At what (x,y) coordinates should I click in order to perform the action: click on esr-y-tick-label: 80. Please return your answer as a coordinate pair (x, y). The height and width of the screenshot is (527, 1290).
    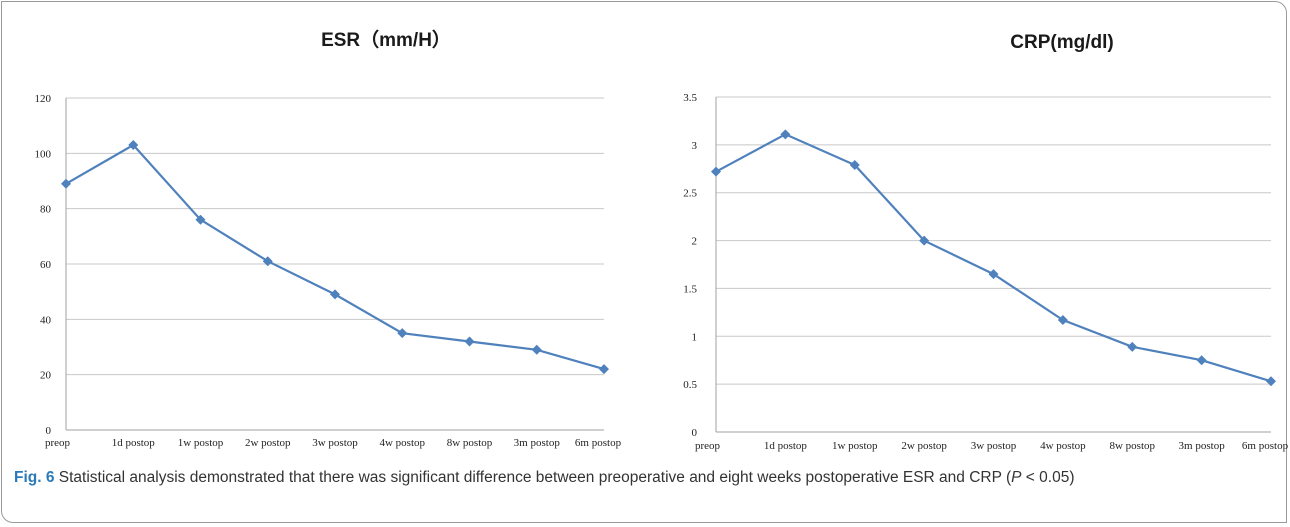
    Looking at the image, I should click on (46, 210).